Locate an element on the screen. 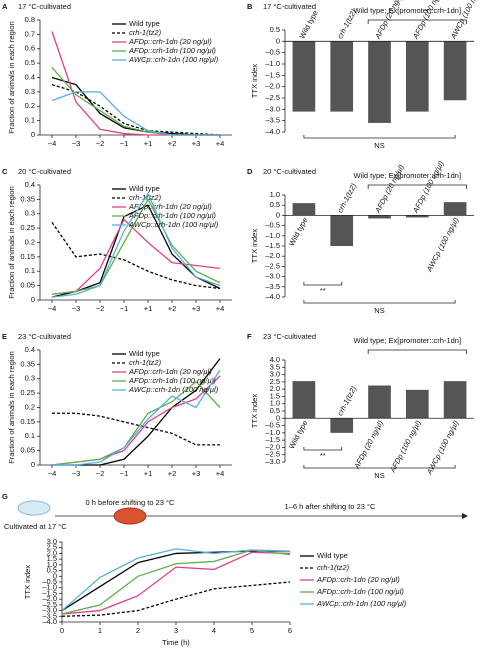 This screenshot has width=480, height=653. category-label: AWCp (100 ng/µl) is located at coordinates (442, 245).